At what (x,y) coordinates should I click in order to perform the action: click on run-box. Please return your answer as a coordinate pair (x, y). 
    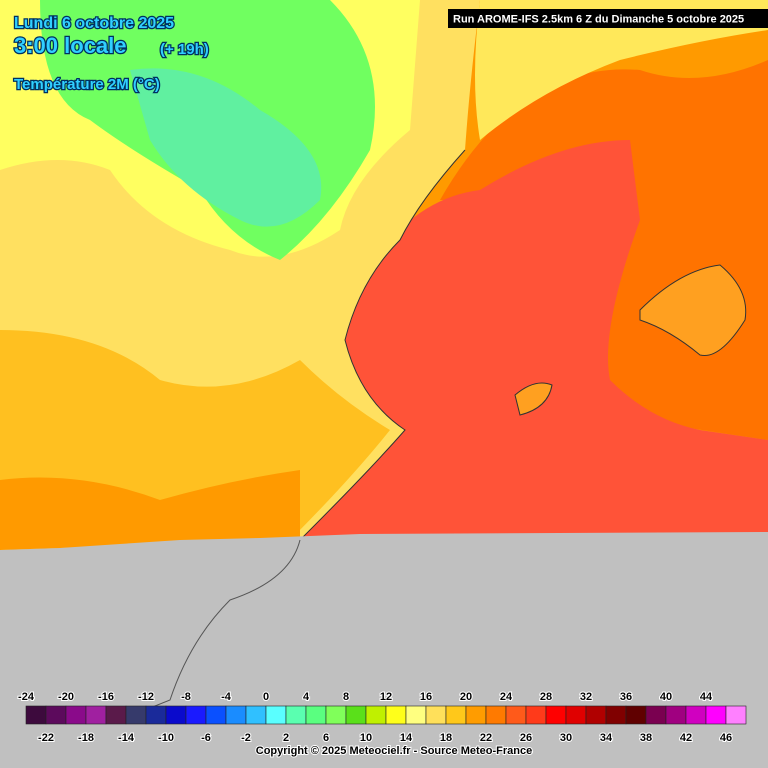
    Looking at the image, I should click on (608, 18).